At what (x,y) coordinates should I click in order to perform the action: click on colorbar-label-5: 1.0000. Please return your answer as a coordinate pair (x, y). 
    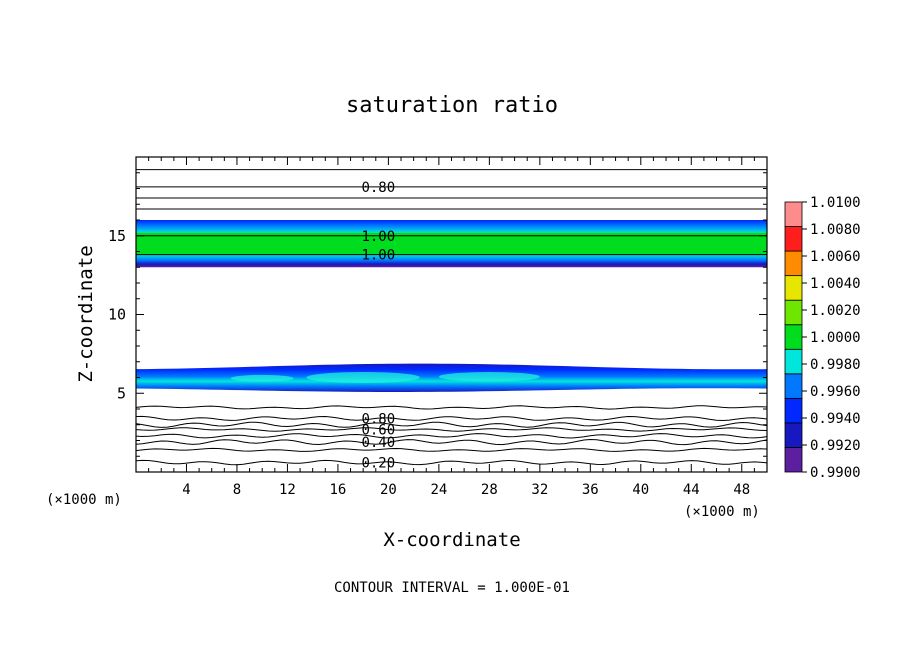
    Looking at the image, I should click on (835, 338).